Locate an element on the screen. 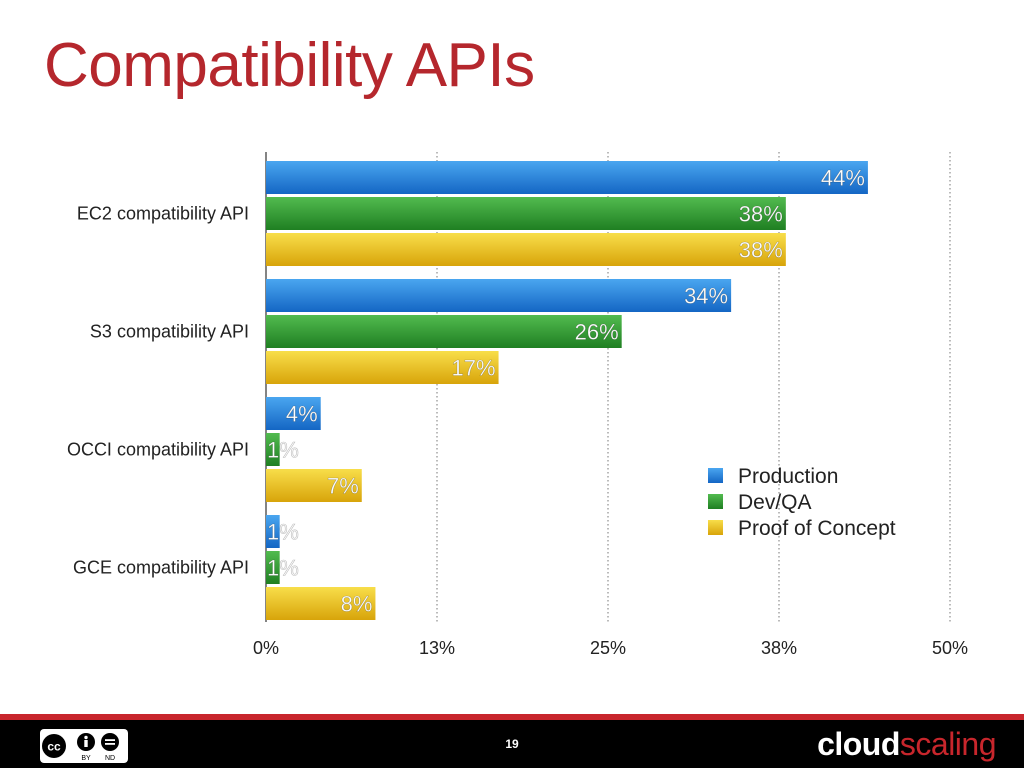 The width and height of the screenshot is (1024, 768). x-tick-label: 38% is located at coordinates (779, 648).